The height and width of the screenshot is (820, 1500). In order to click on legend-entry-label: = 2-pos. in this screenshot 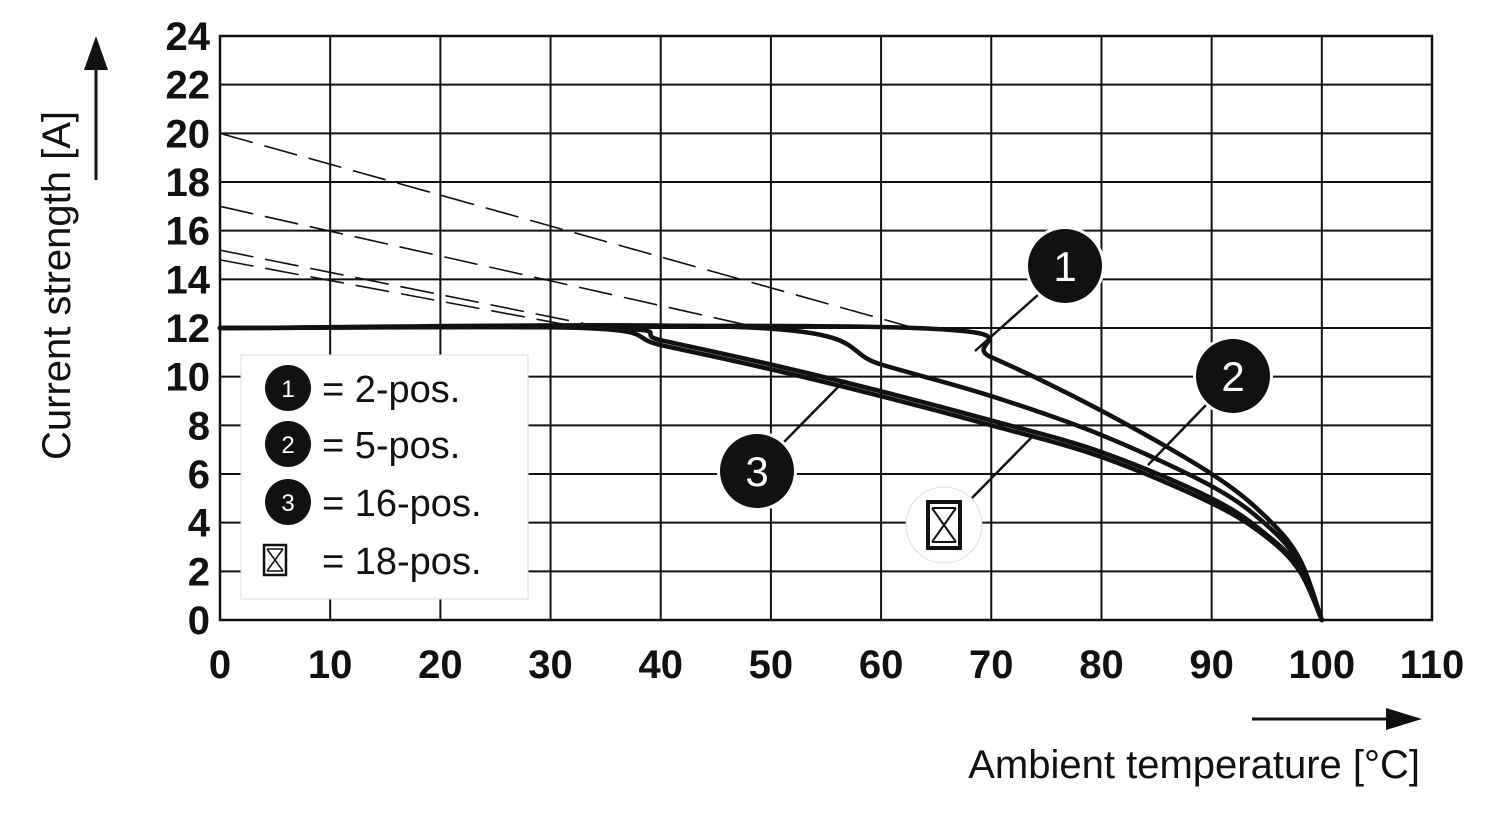, I will do `click(391, 390)`.